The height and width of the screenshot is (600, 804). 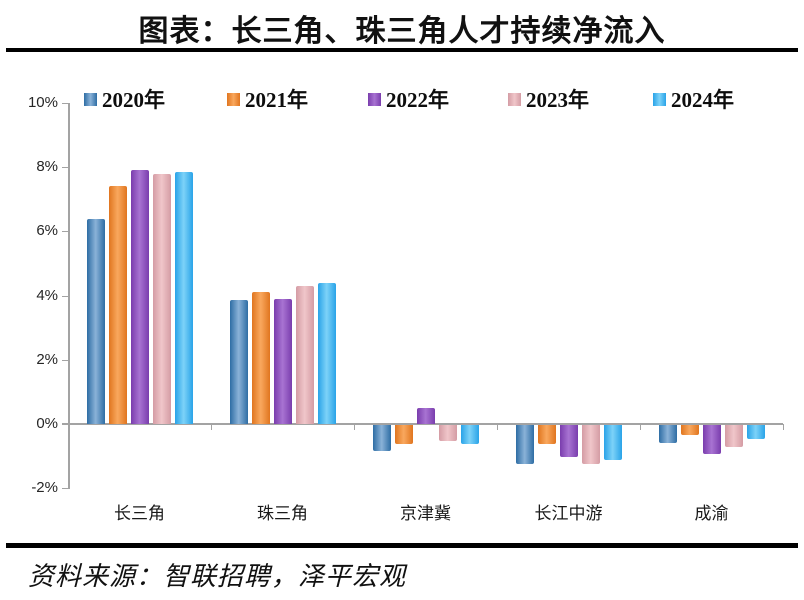 I want to click on legend-item-2023年: 2023年, so click(x=548, y=99).